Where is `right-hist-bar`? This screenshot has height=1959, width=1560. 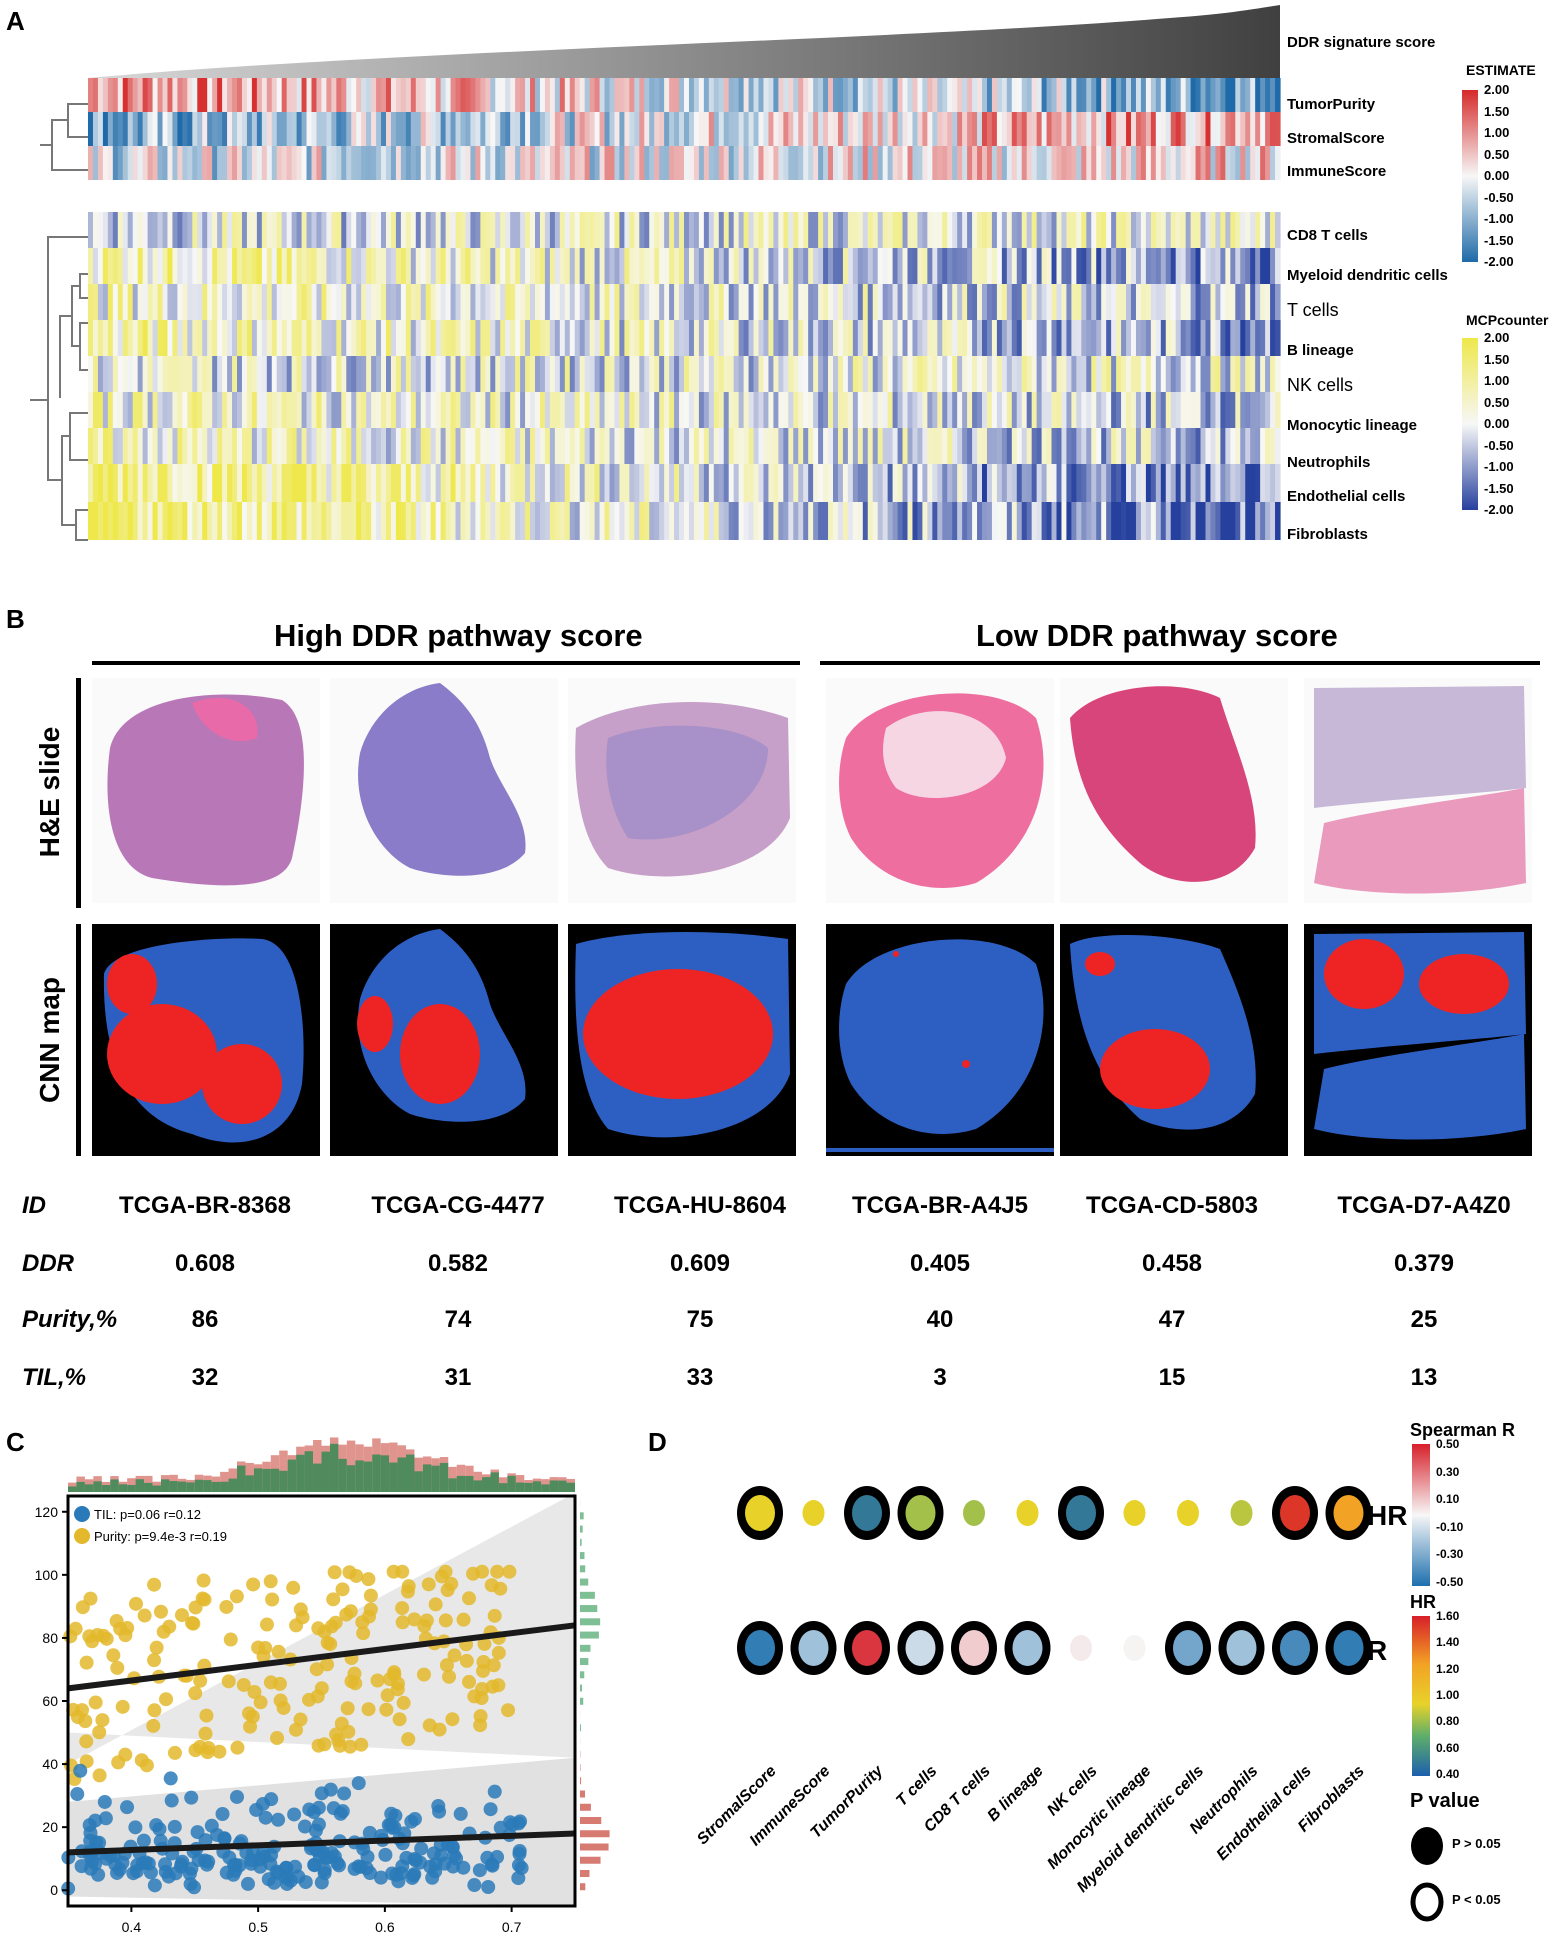
right-hist-bar is located at coordinates (582, 1516).